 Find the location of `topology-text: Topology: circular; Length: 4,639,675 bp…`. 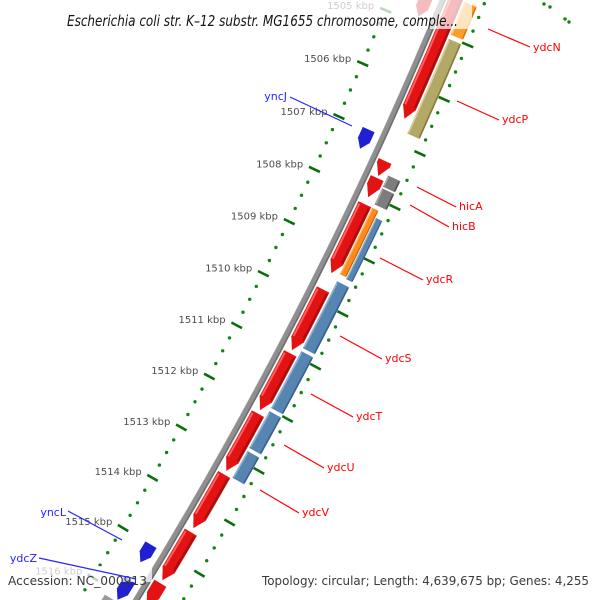

topology-text: Topology: circular; Length: 4,639,675 bp… is located at coordinates (425, 581).